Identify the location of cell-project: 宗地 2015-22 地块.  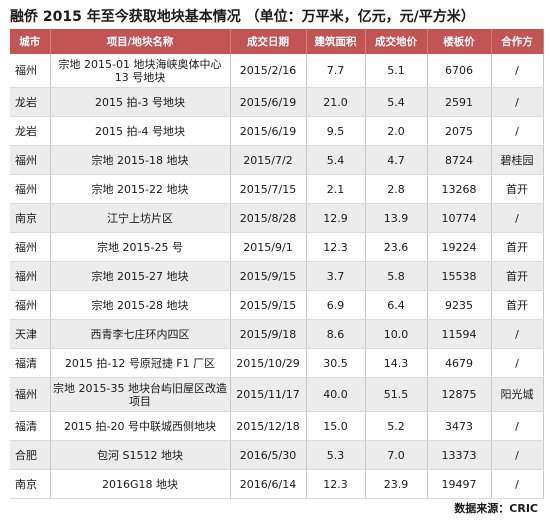
(140, 189).